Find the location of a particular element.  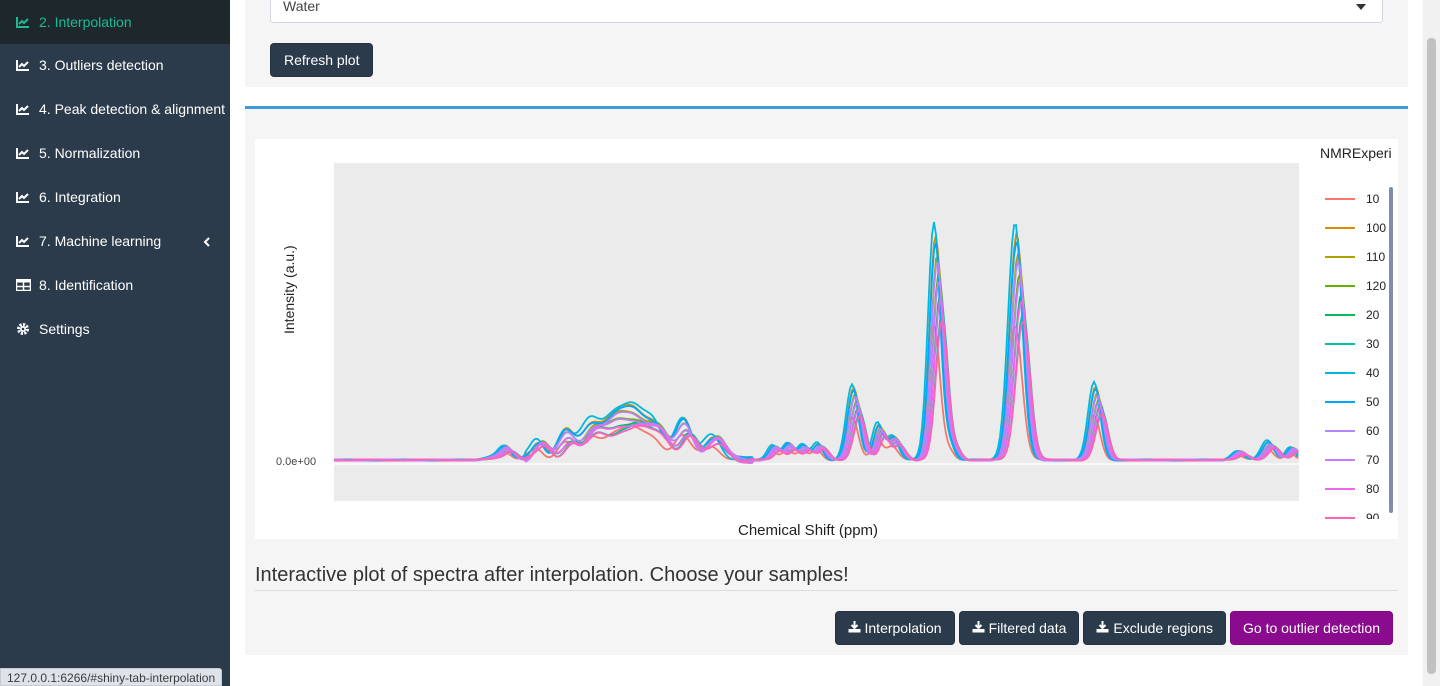

y-axis-label: Intensity (a.u.) is located at coordinates (289, 289).